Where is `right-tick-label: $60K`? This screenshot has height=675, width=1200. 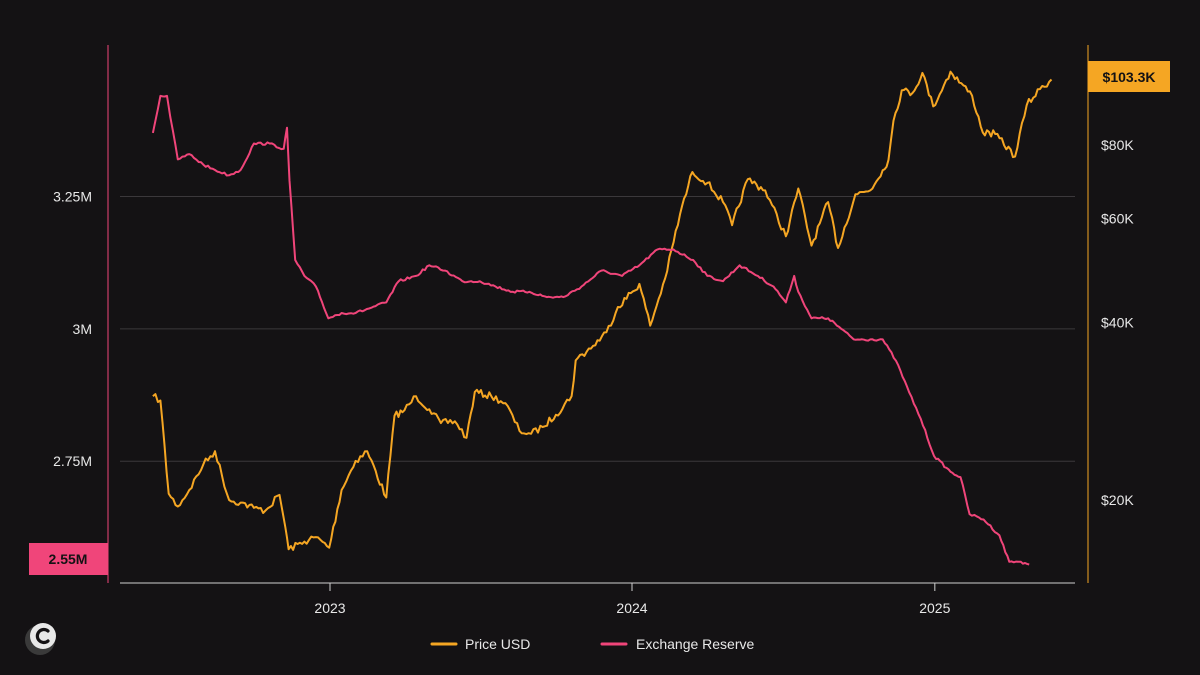
right-tick-label: $60K is located at coordinates (1117, 219).